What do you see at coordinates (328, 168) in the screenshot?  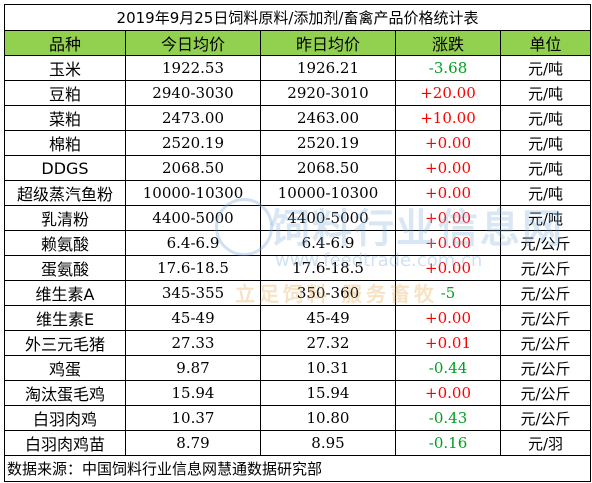 I see `yesterday-price-cell: 2068.50` at bounding box center [328, 168].